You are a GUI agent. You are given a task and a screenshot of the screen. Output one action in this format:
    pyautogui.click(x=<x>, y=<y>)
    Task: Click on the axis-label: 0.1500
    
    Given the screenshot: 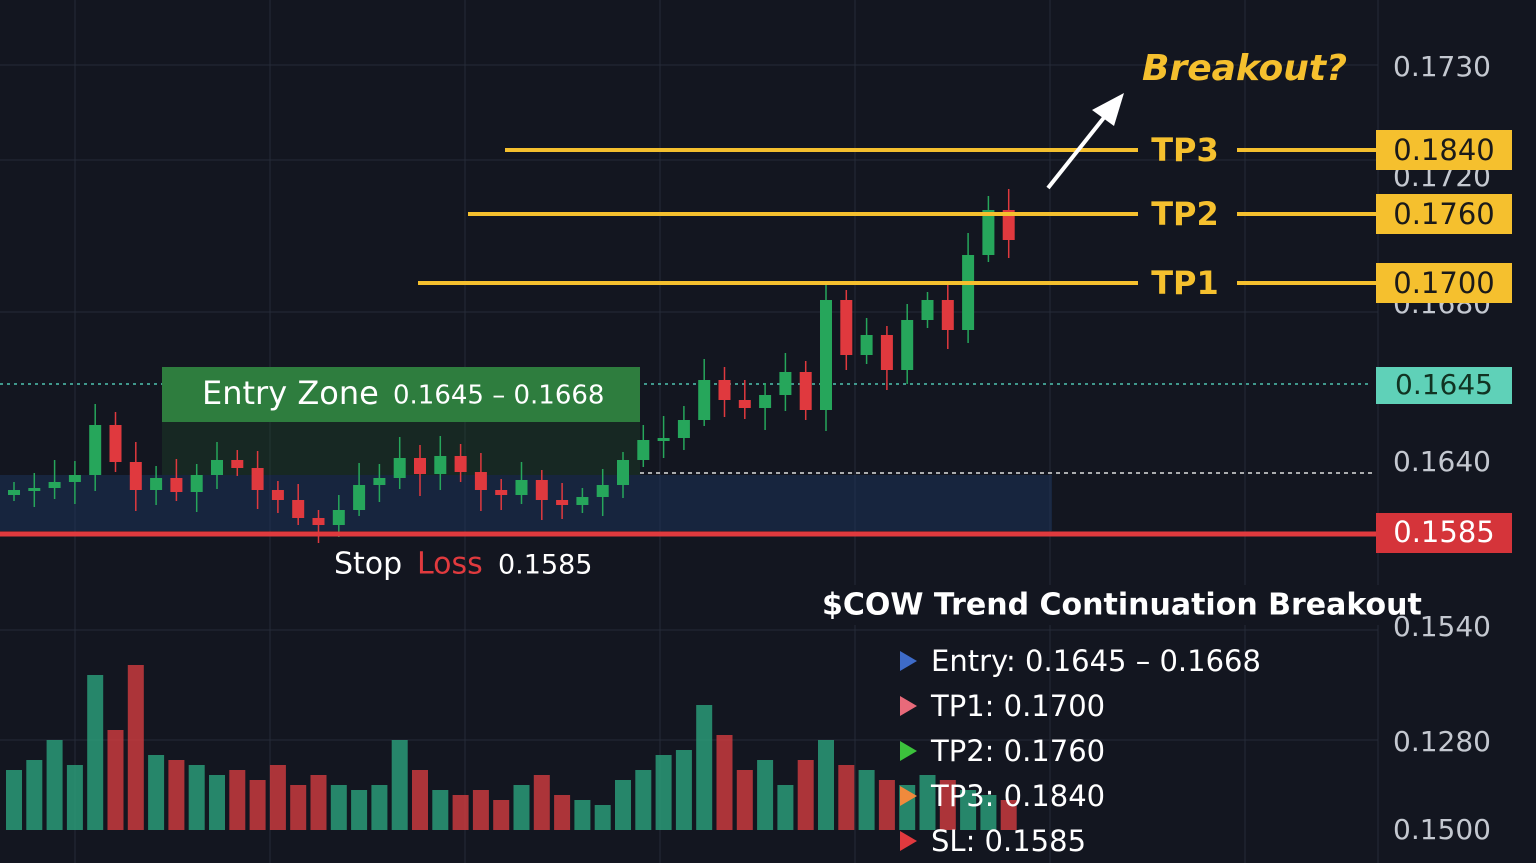 What is the action you would take?
    pyautogui.click(x=1442, y=829)
    